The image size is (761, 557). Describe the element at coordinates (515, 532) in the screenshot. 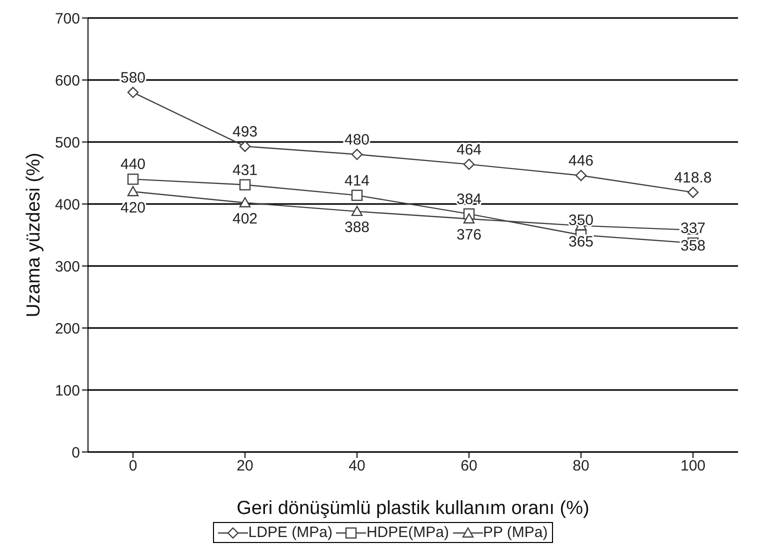

I see `legend-label: PP (MPa)` at that location.